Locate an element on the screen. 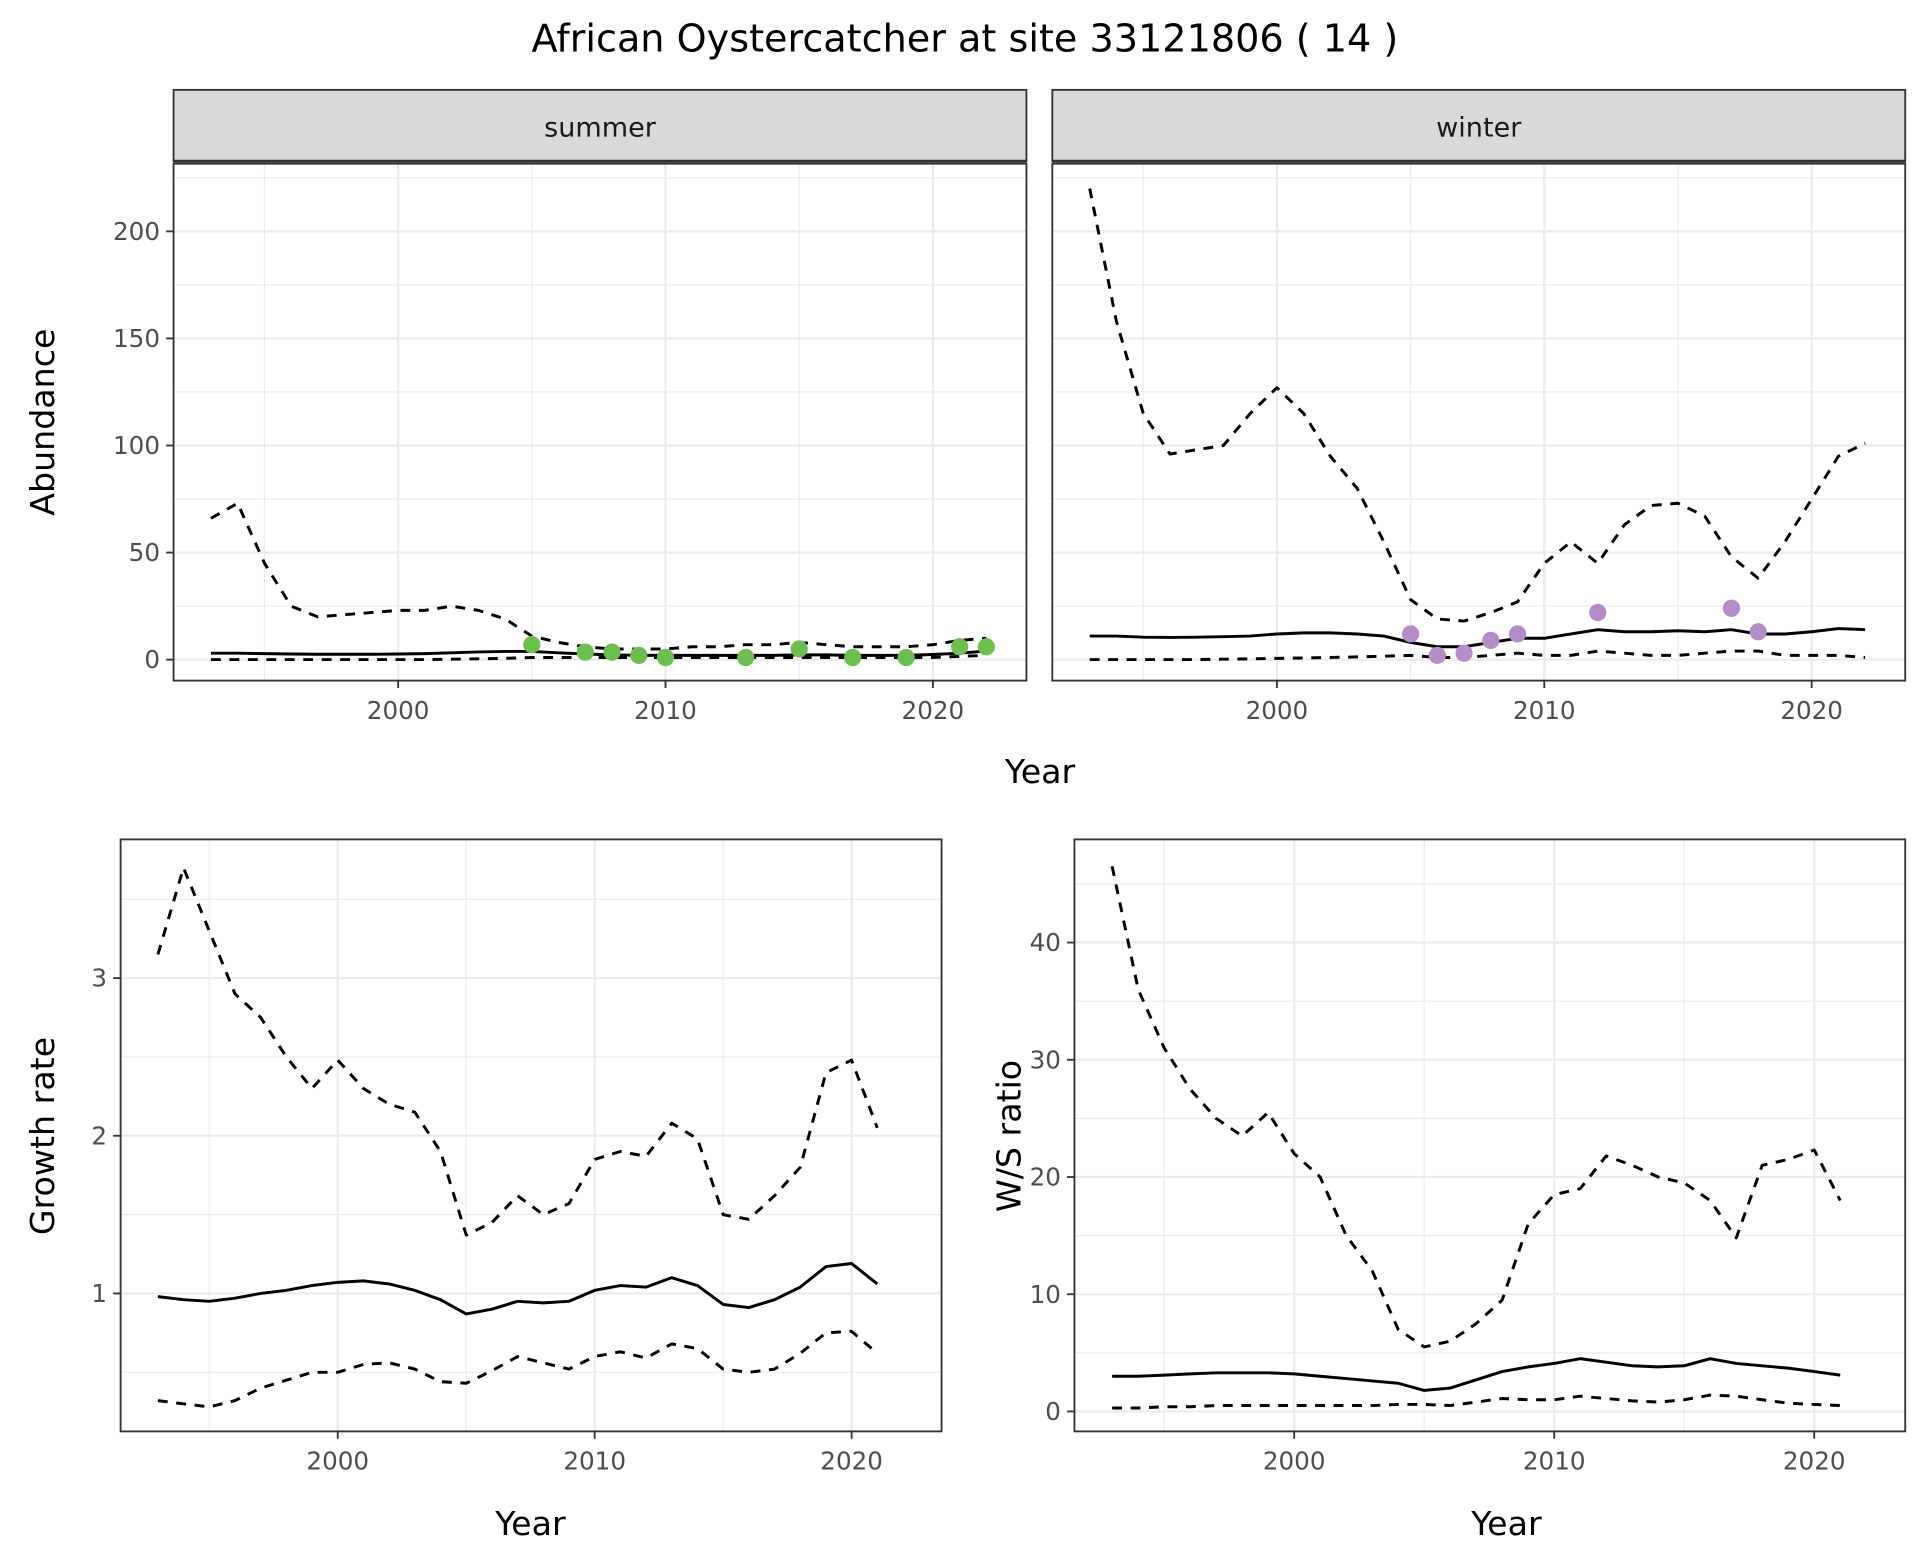 The height and width of the screenshot is (1560, 1920). growth-mean-line is located at coordinates (518, 1289).